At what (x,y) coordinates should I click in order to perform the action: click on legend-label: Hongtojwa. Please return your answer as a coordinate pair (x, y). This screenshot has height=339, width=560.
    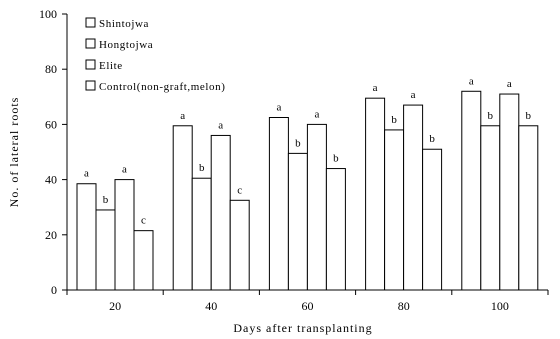
    Looking at the image, I should click on (126, 45).